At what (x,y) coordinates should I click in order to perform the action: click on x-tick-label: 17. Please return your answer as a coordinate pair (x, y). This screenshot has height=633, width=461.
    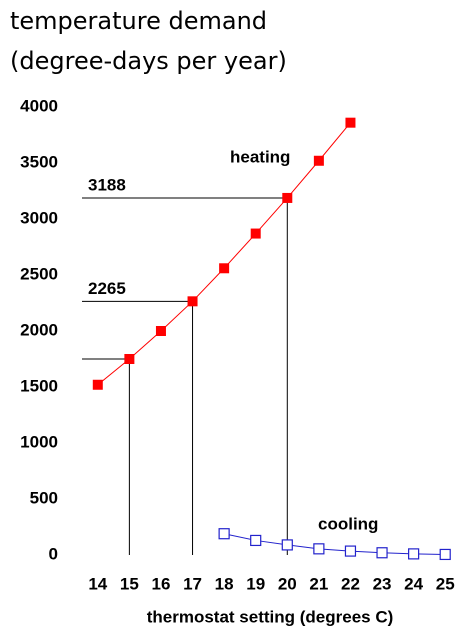
    Looking at the image, I should click on (192, 583).